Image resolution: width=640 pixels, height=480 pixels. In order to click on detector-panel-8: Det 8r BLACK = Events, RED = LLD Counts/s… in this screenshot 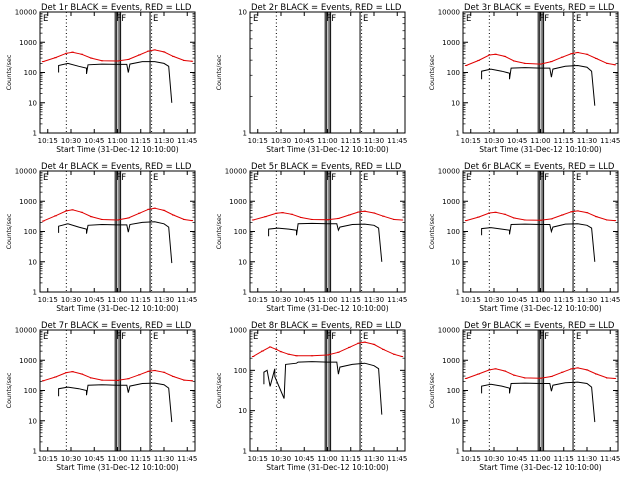, I will do `click(311, 396)`.